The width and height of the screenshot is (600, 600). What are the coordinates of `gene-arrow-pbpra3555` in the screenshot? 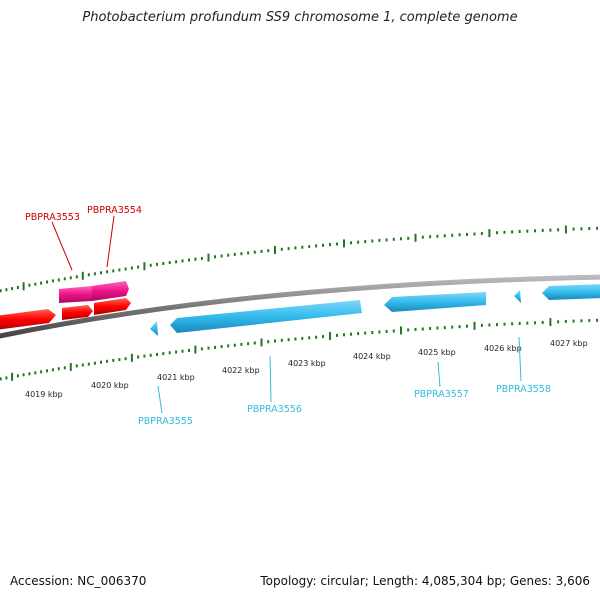 It's located at (154, 328).